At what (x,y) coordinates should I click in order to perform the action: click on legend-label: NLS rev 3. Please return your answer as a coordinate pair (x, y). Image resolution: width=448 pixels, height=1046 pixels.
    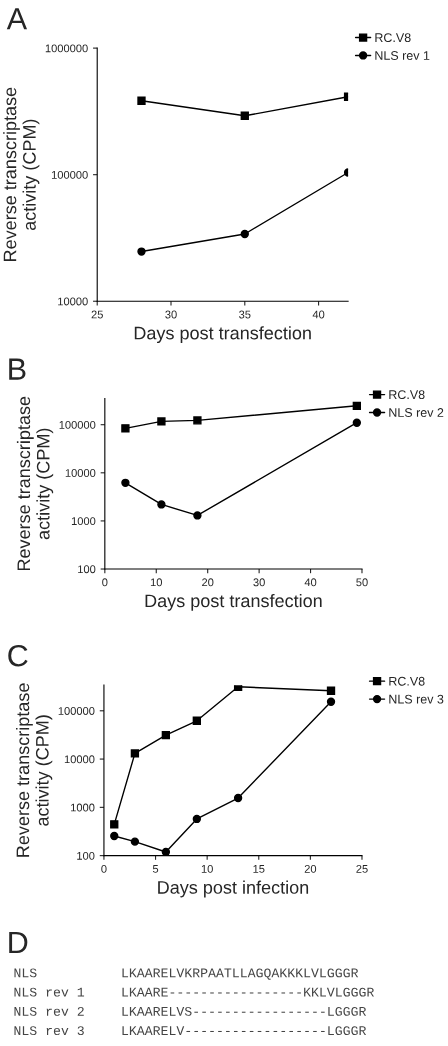
    Looking at the image, I should click on (416, 699).